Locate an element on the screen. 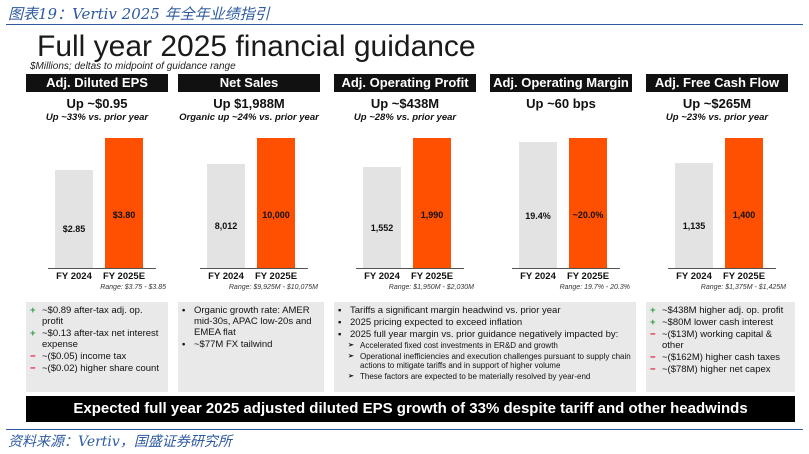  header-divider is located at coordinates (404, 24).